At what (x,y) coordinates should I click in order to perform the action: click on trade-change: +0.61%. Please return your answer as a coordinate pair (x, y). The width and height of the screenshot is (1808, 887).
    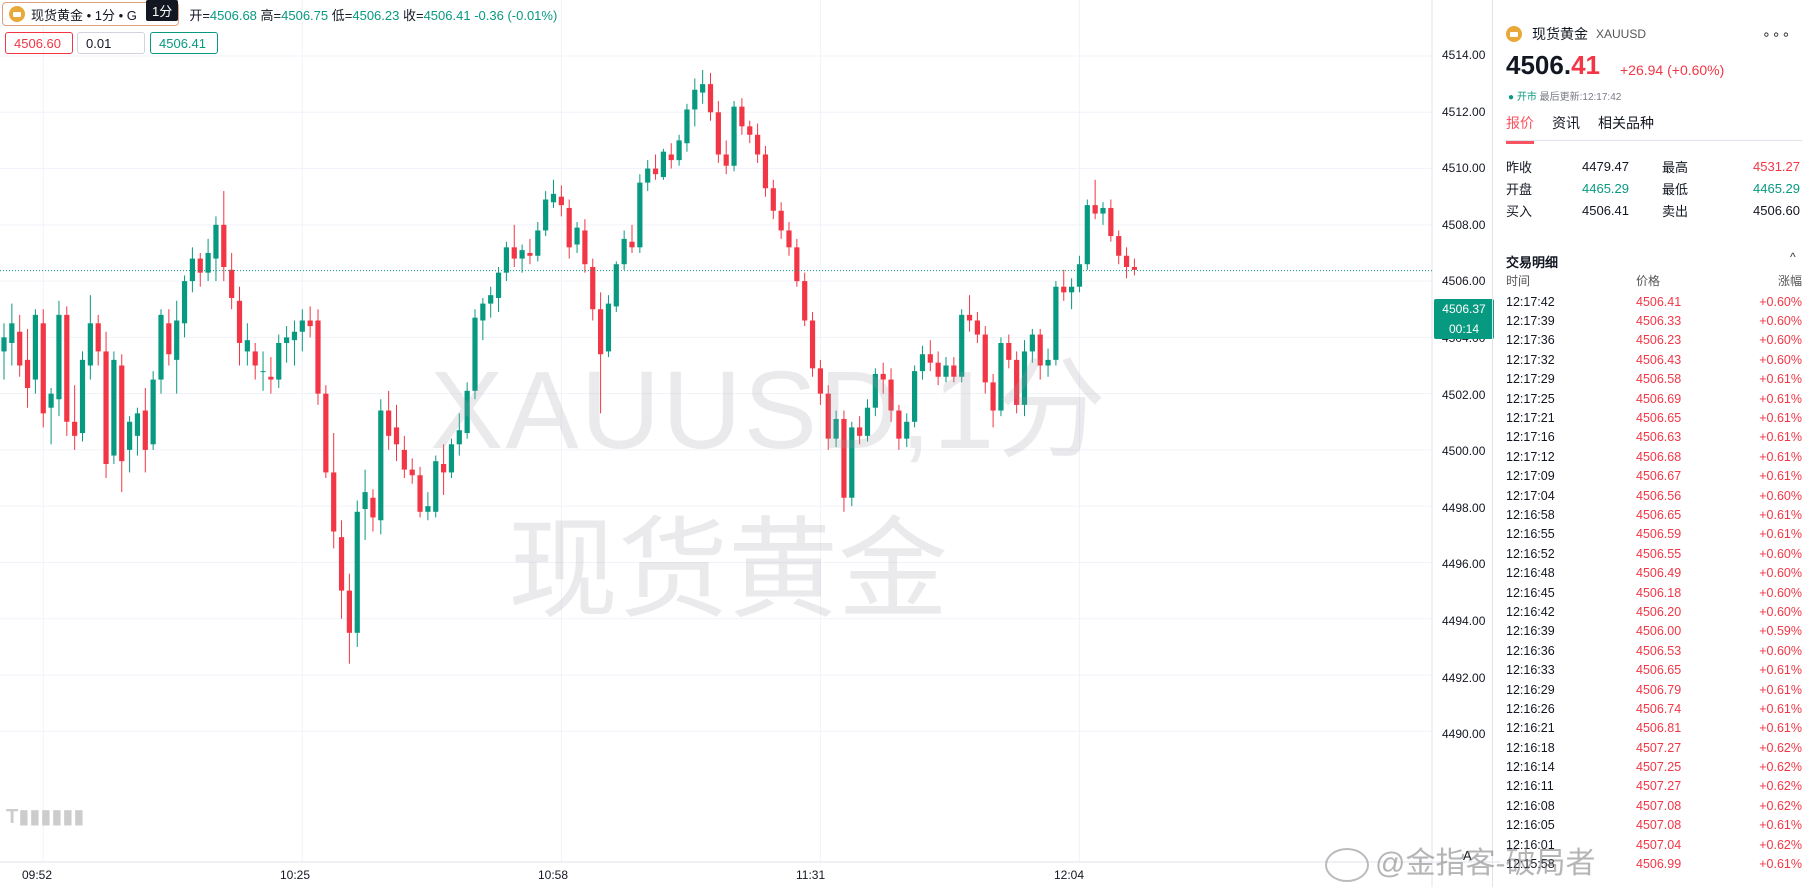
    Looking at the image, I should click on (1780, 437).